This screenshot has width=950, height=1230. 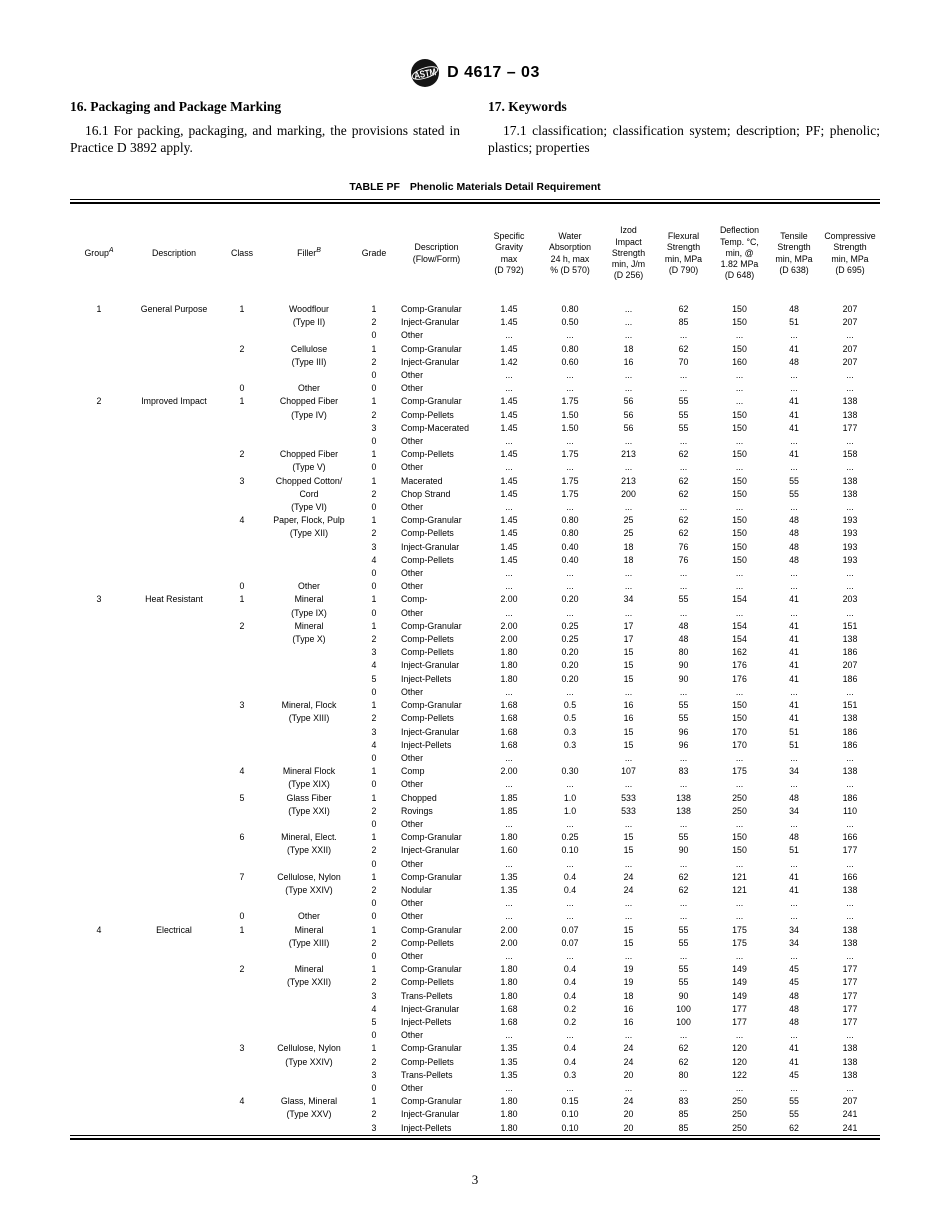 What do you see at coordinates (427, 559) in the screenshot?
I see `table-cell: Comp-Pellets` at bounding box center [427, 559].